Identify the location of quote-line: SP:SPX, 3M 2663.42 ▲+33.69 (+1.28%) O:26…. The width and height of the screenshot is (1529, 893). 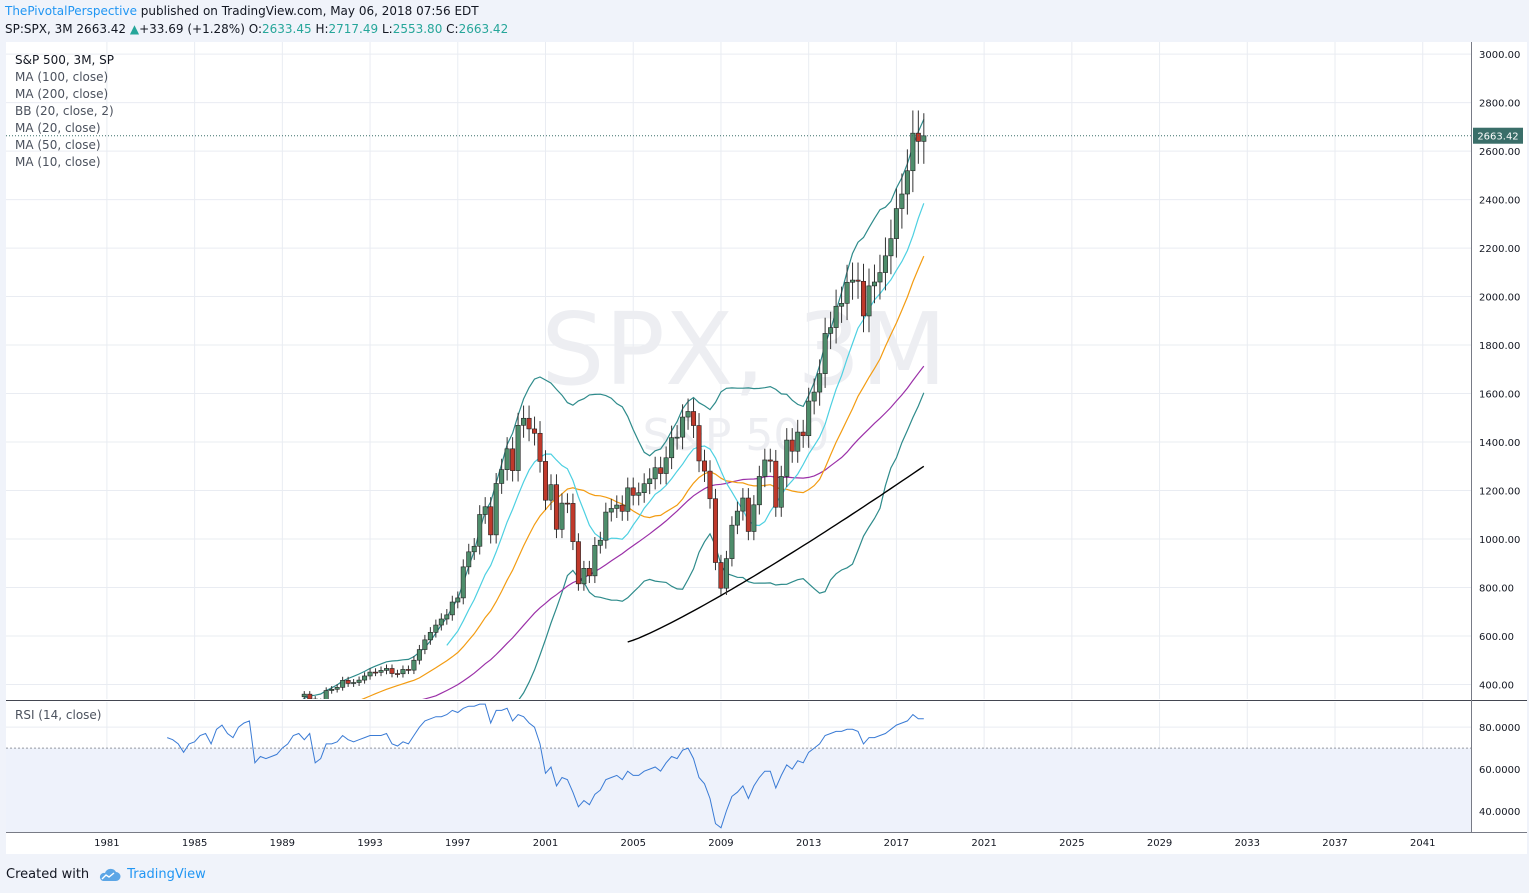
(256, 29).